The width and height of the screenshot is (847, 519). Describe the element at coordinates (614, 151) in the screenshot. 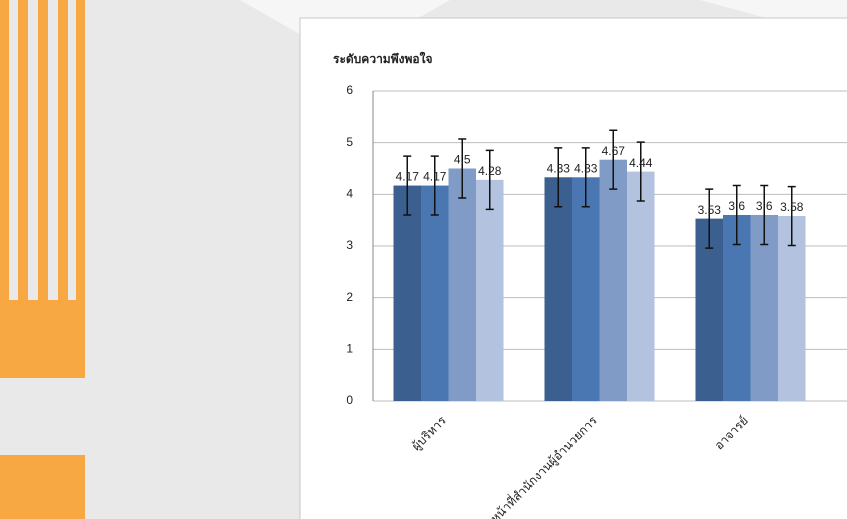

I see `value-label: 4.67` at that location.